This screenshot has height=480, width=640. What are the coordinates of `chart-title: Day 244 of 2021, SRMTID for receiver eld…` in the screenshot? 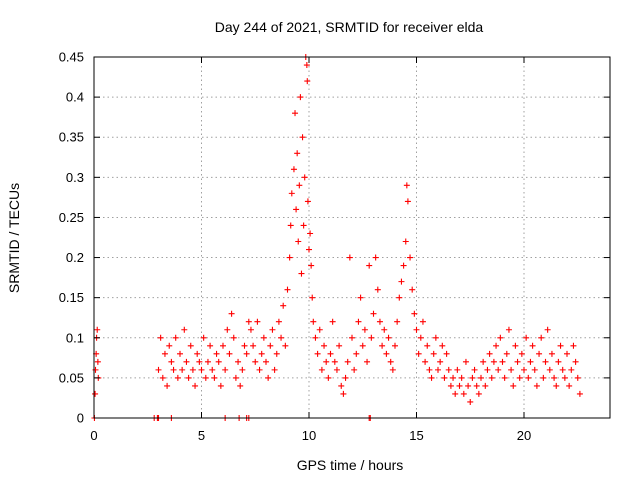 It's located at (349, 27).